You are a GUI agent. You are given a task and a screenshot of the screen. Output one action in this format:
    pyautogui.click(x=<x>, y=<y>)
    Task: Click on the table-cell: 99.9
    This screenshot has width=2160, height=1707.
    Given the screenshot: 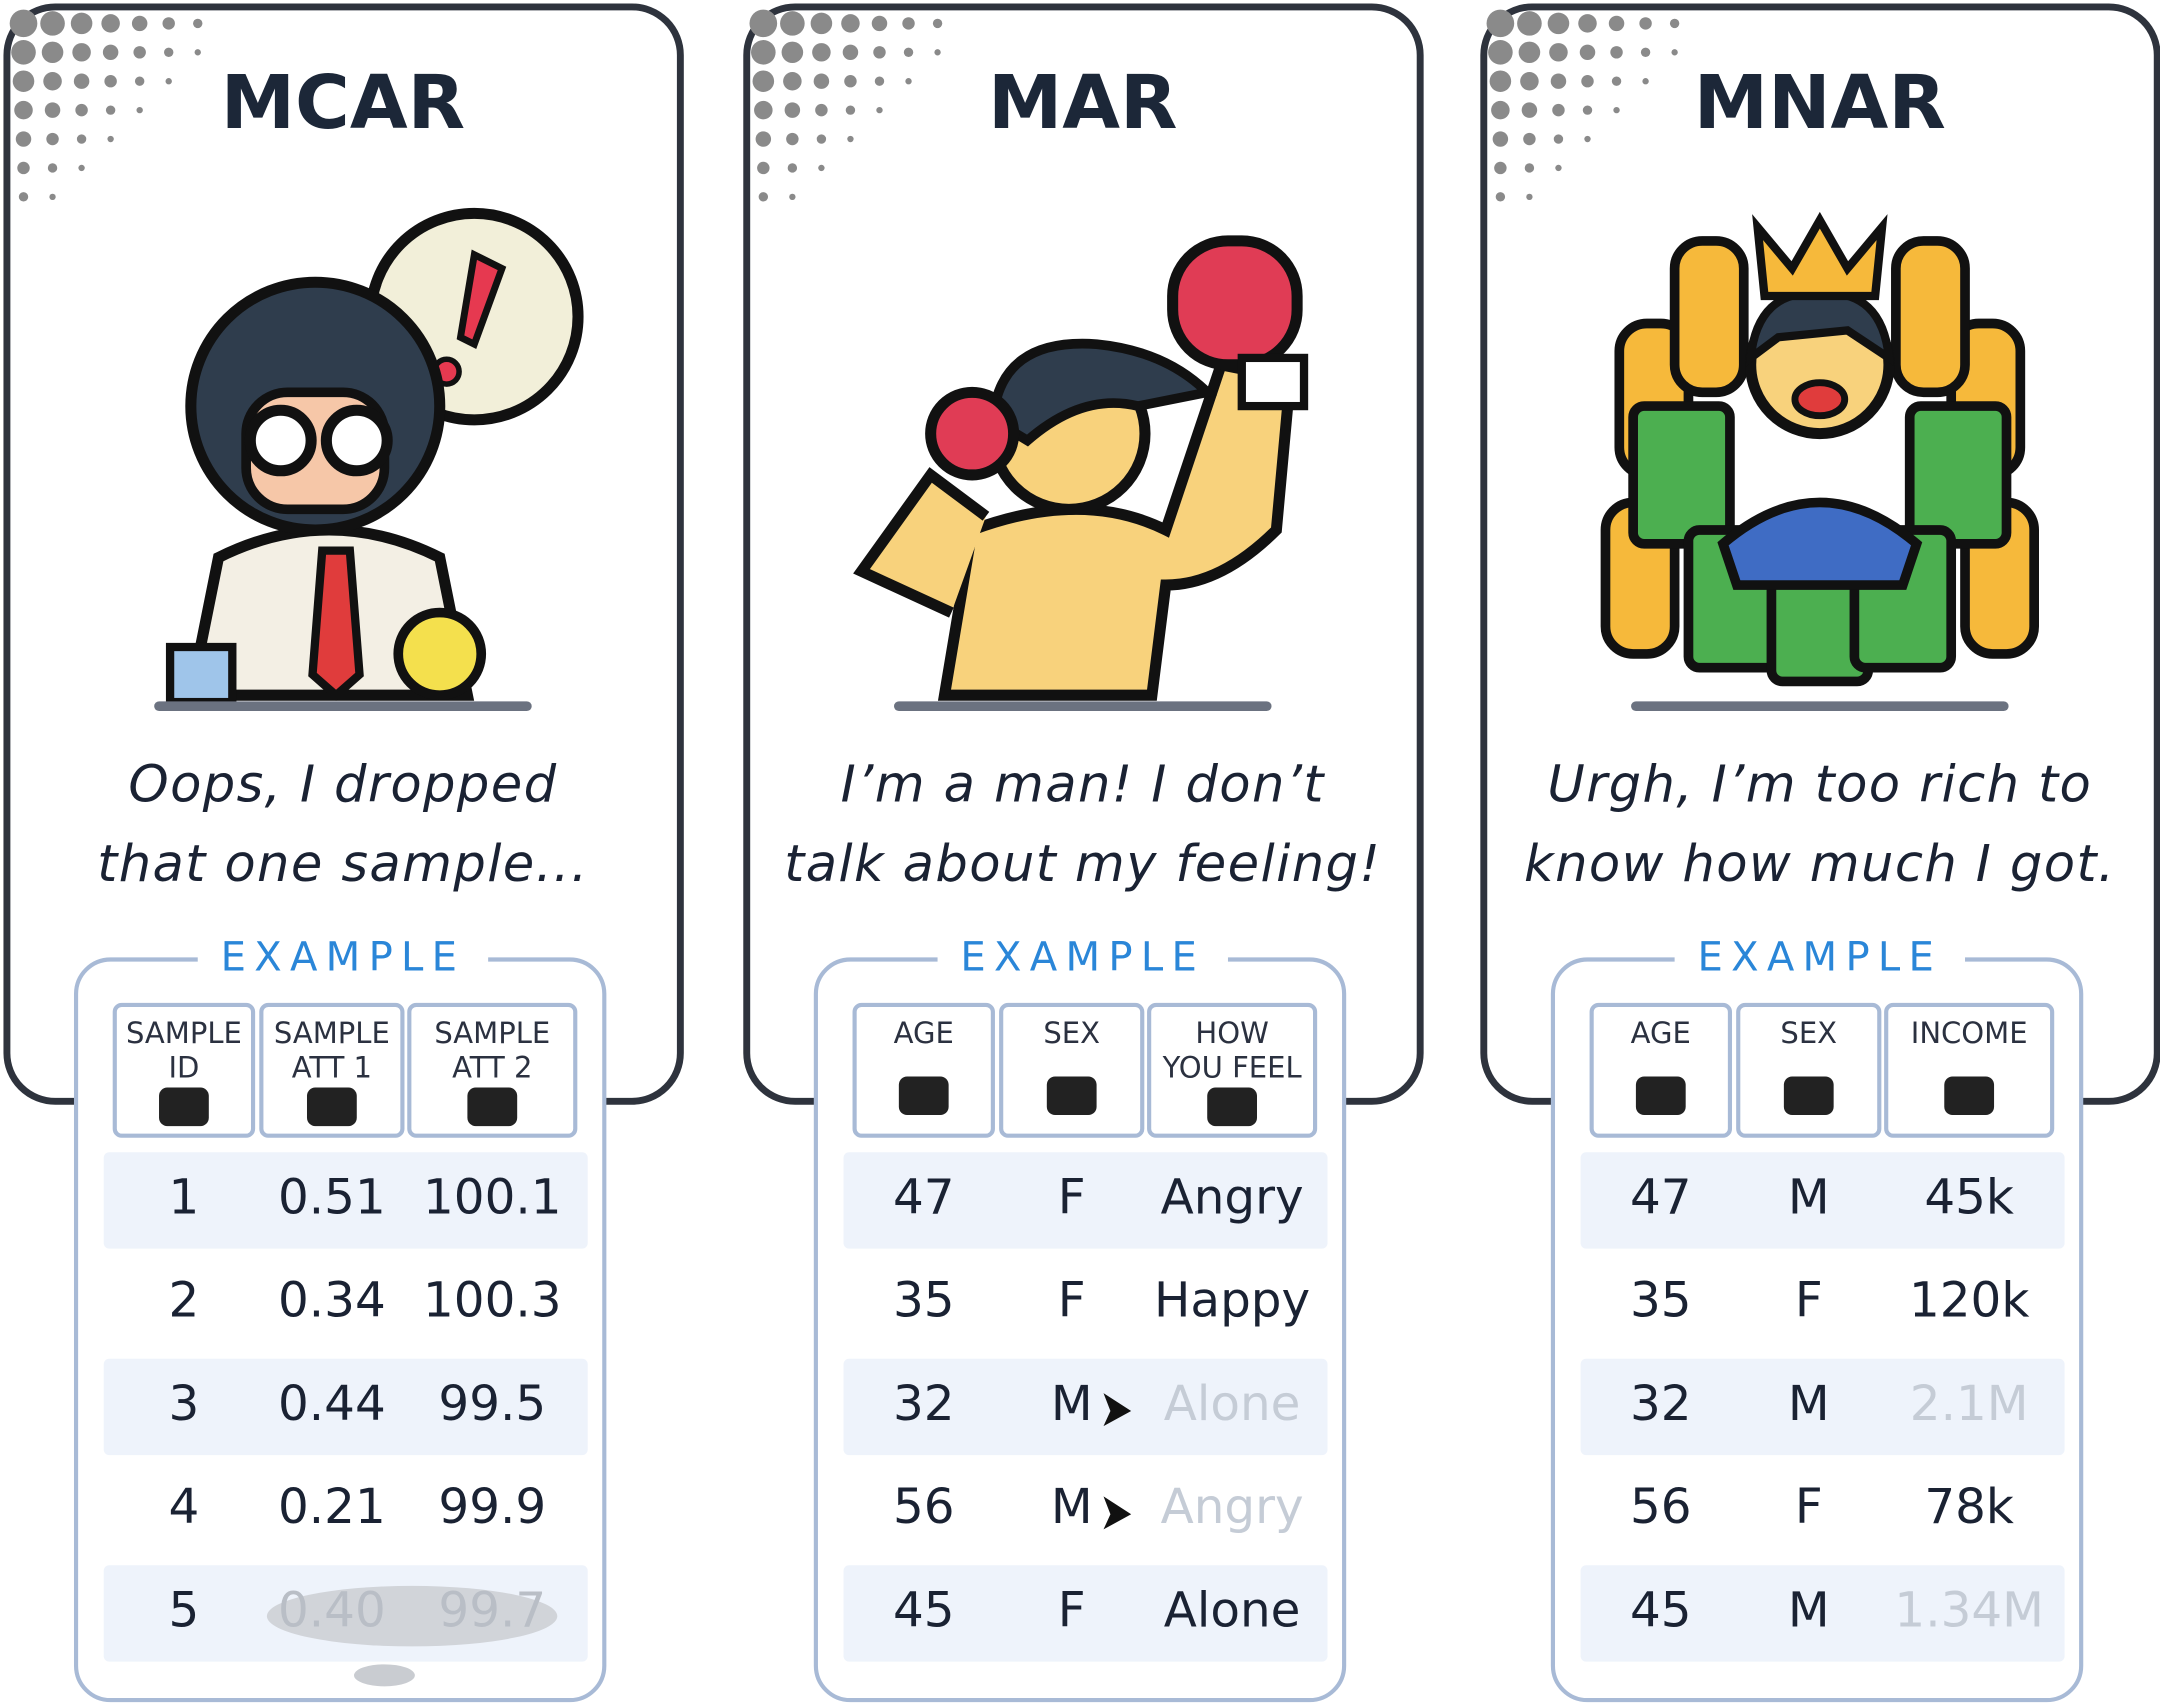 What is the action you would take?
    pyautogui.click(x=492, y=1507)
    